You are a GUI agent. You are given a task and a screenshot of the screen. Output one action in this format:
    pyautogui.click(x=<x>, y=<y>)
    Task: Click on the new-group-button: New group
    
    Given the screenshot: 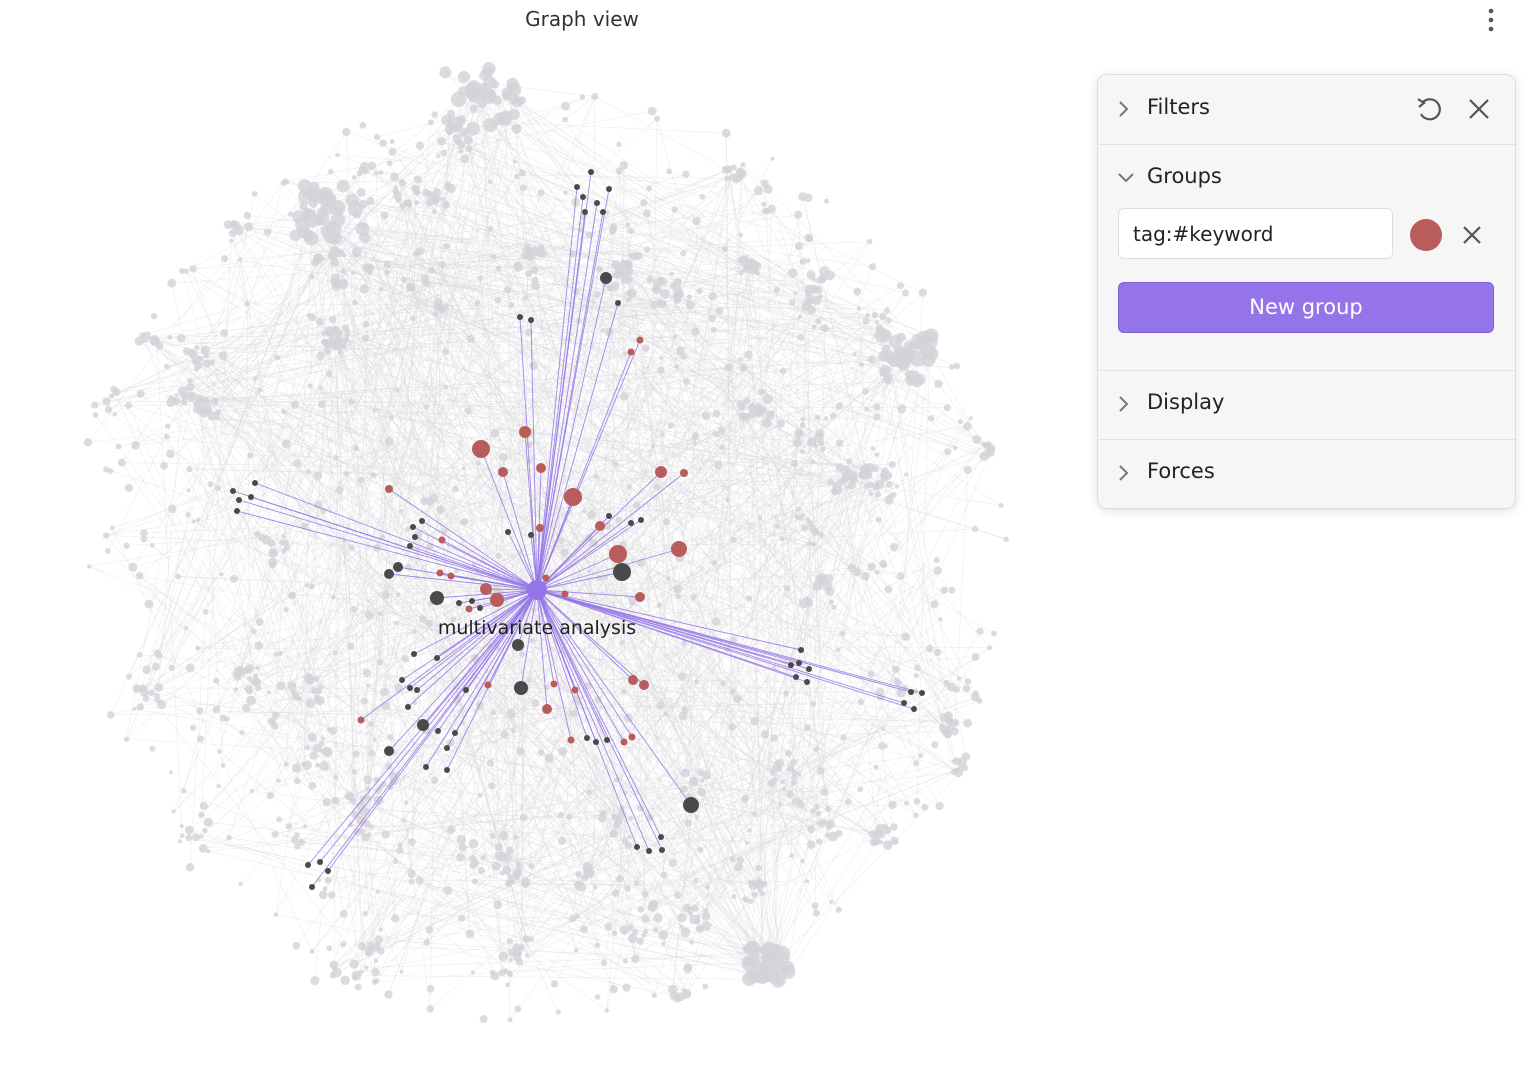 What is the action you would take?
    pyautogui.click(x=1306, y=307)
    